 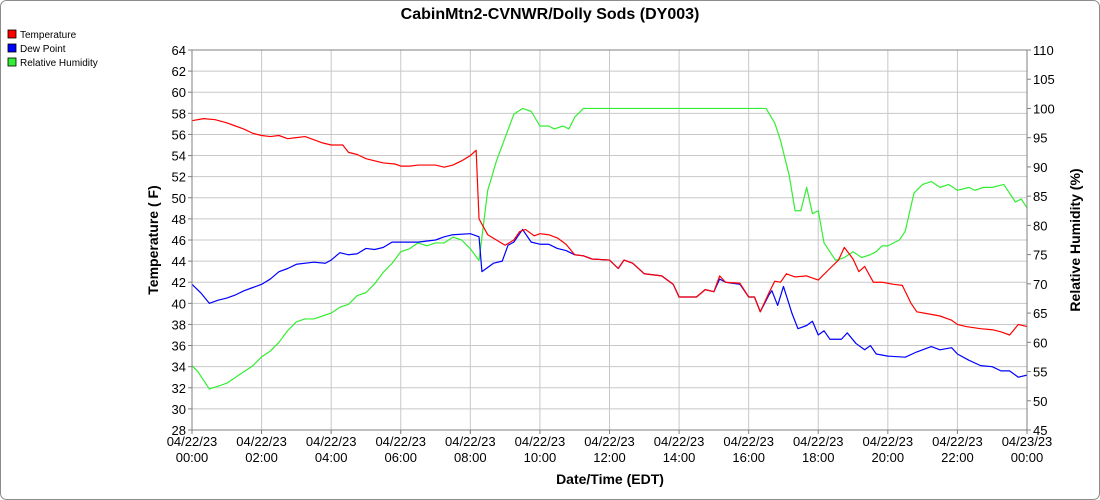 What do you see at coordinates (470, 457) in the screenshot?
I see `x-tick-label-time: 08:00` at bounding box center [470, 457].